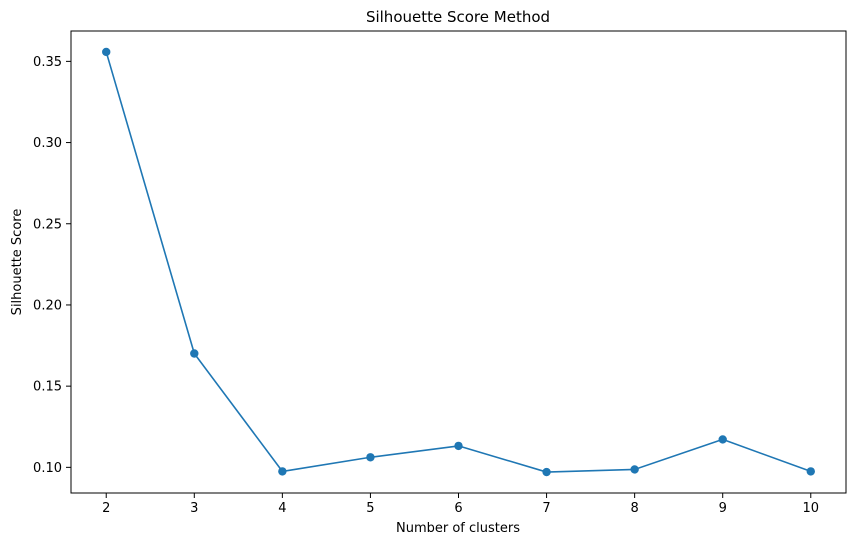  Describe the element at coordinates (52, 265) in the screenshot. I see `y-axis: 0.10 0.15 0.20 0.25 0.30 0.35` at that location.